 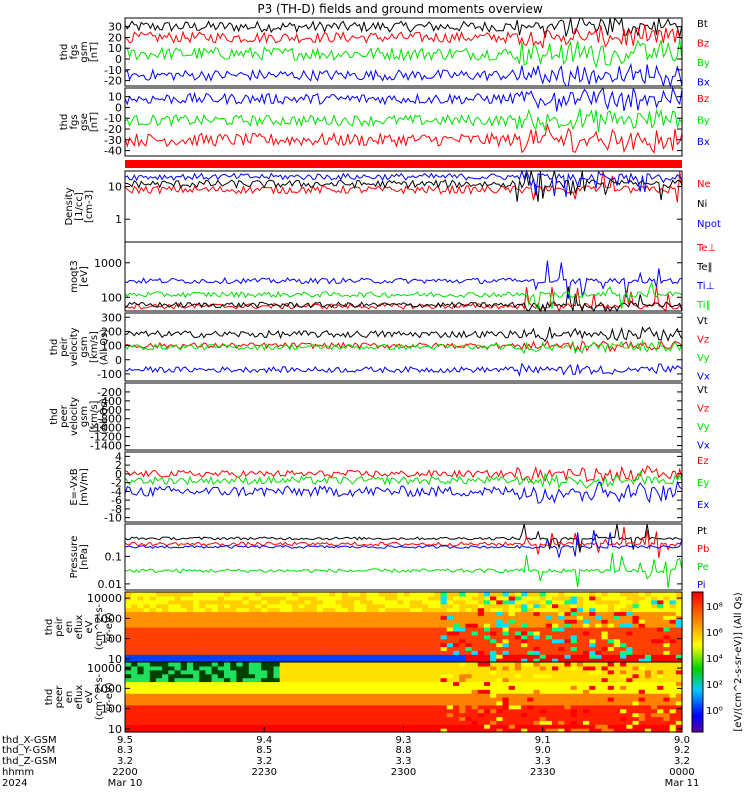 I want to click on y-tick-label: -40, so click(x=113, y=151).